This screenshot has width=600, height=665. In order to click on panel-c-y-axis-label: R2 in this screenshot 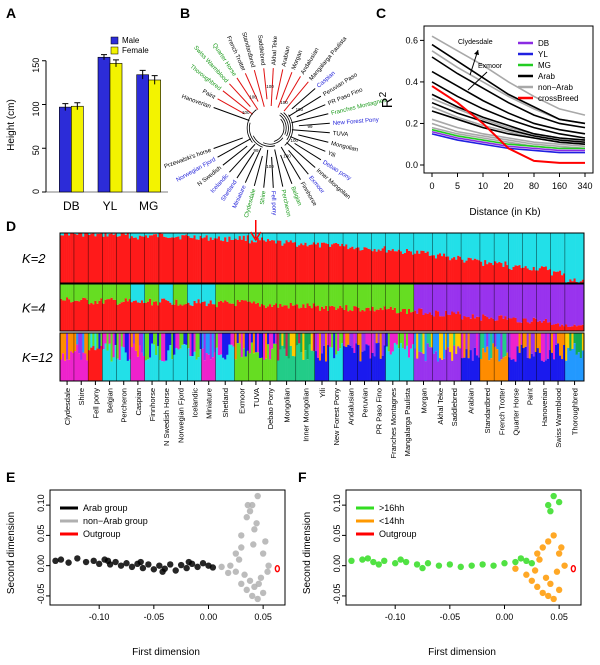, I will do `click(387, 99)`.